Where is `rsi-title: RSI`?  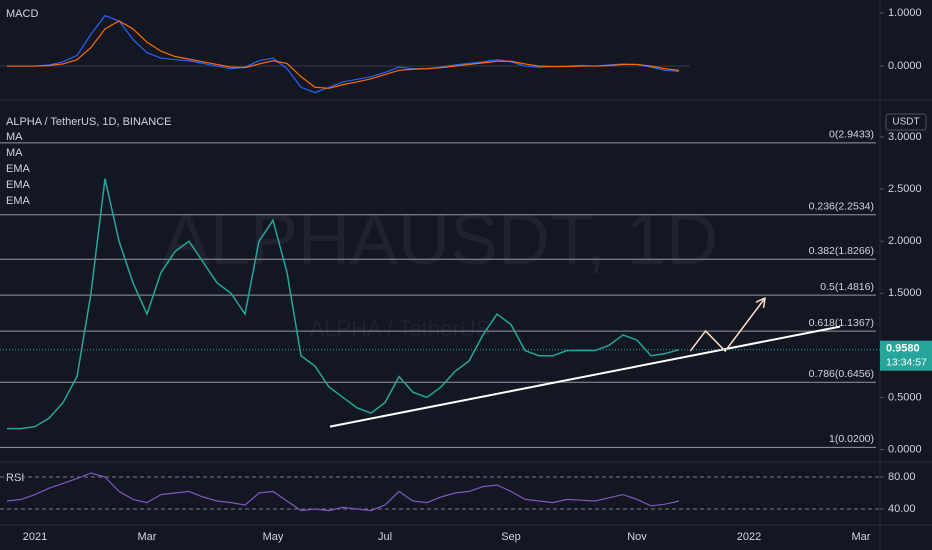 rsi-title: RSI is located at coordinates (15, 478).